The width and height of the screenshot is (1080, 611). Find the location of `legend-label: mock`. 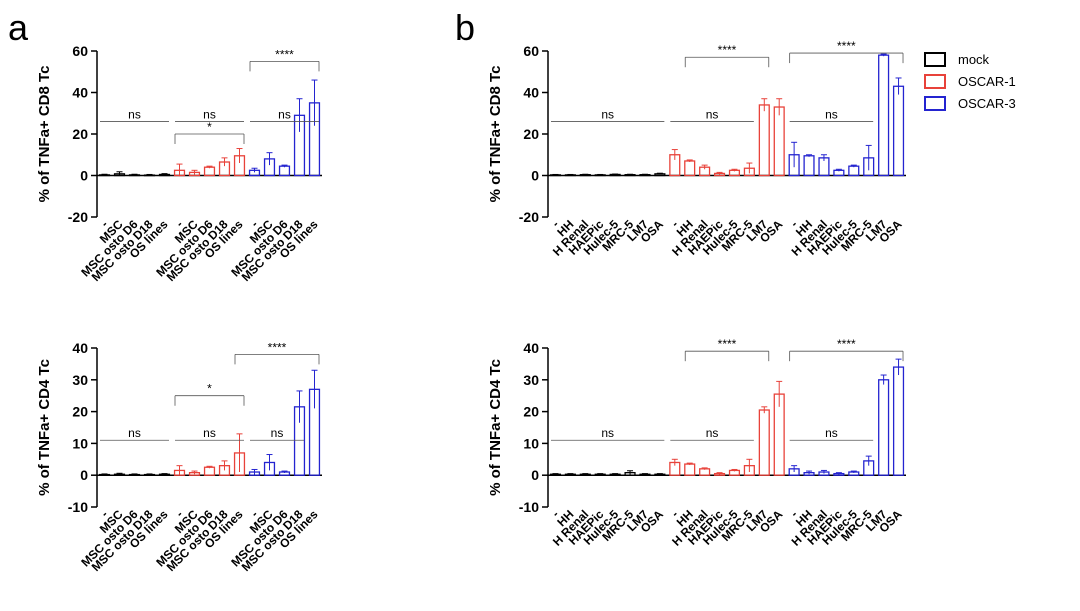

legend-label: mock is located at coordinates (974, 59).